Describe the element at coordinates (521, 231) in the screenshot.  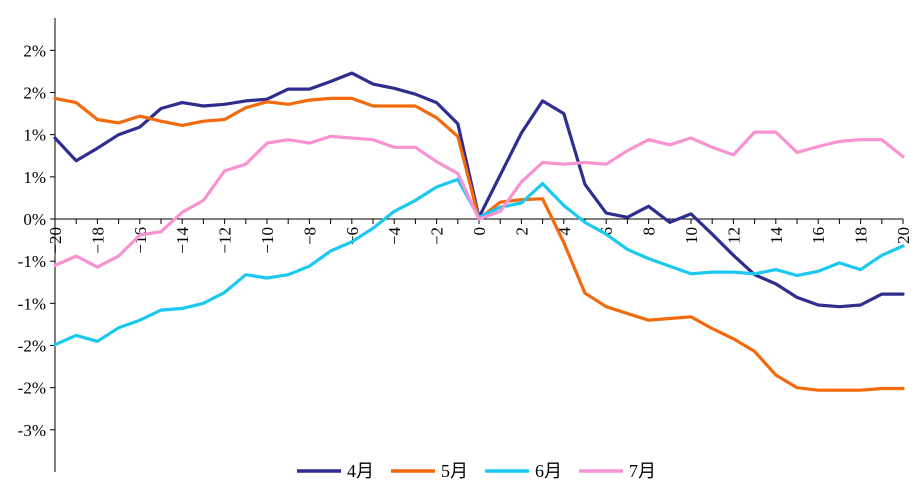
I see `x-tick-label: 2` at that location.